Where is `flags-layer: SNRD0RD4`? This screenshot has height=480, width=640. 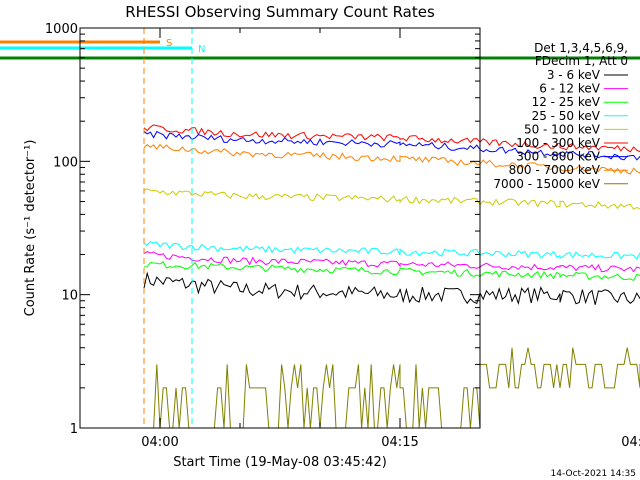 flags-layer: SNRD0RD4 is located at coordinates (320, 49).